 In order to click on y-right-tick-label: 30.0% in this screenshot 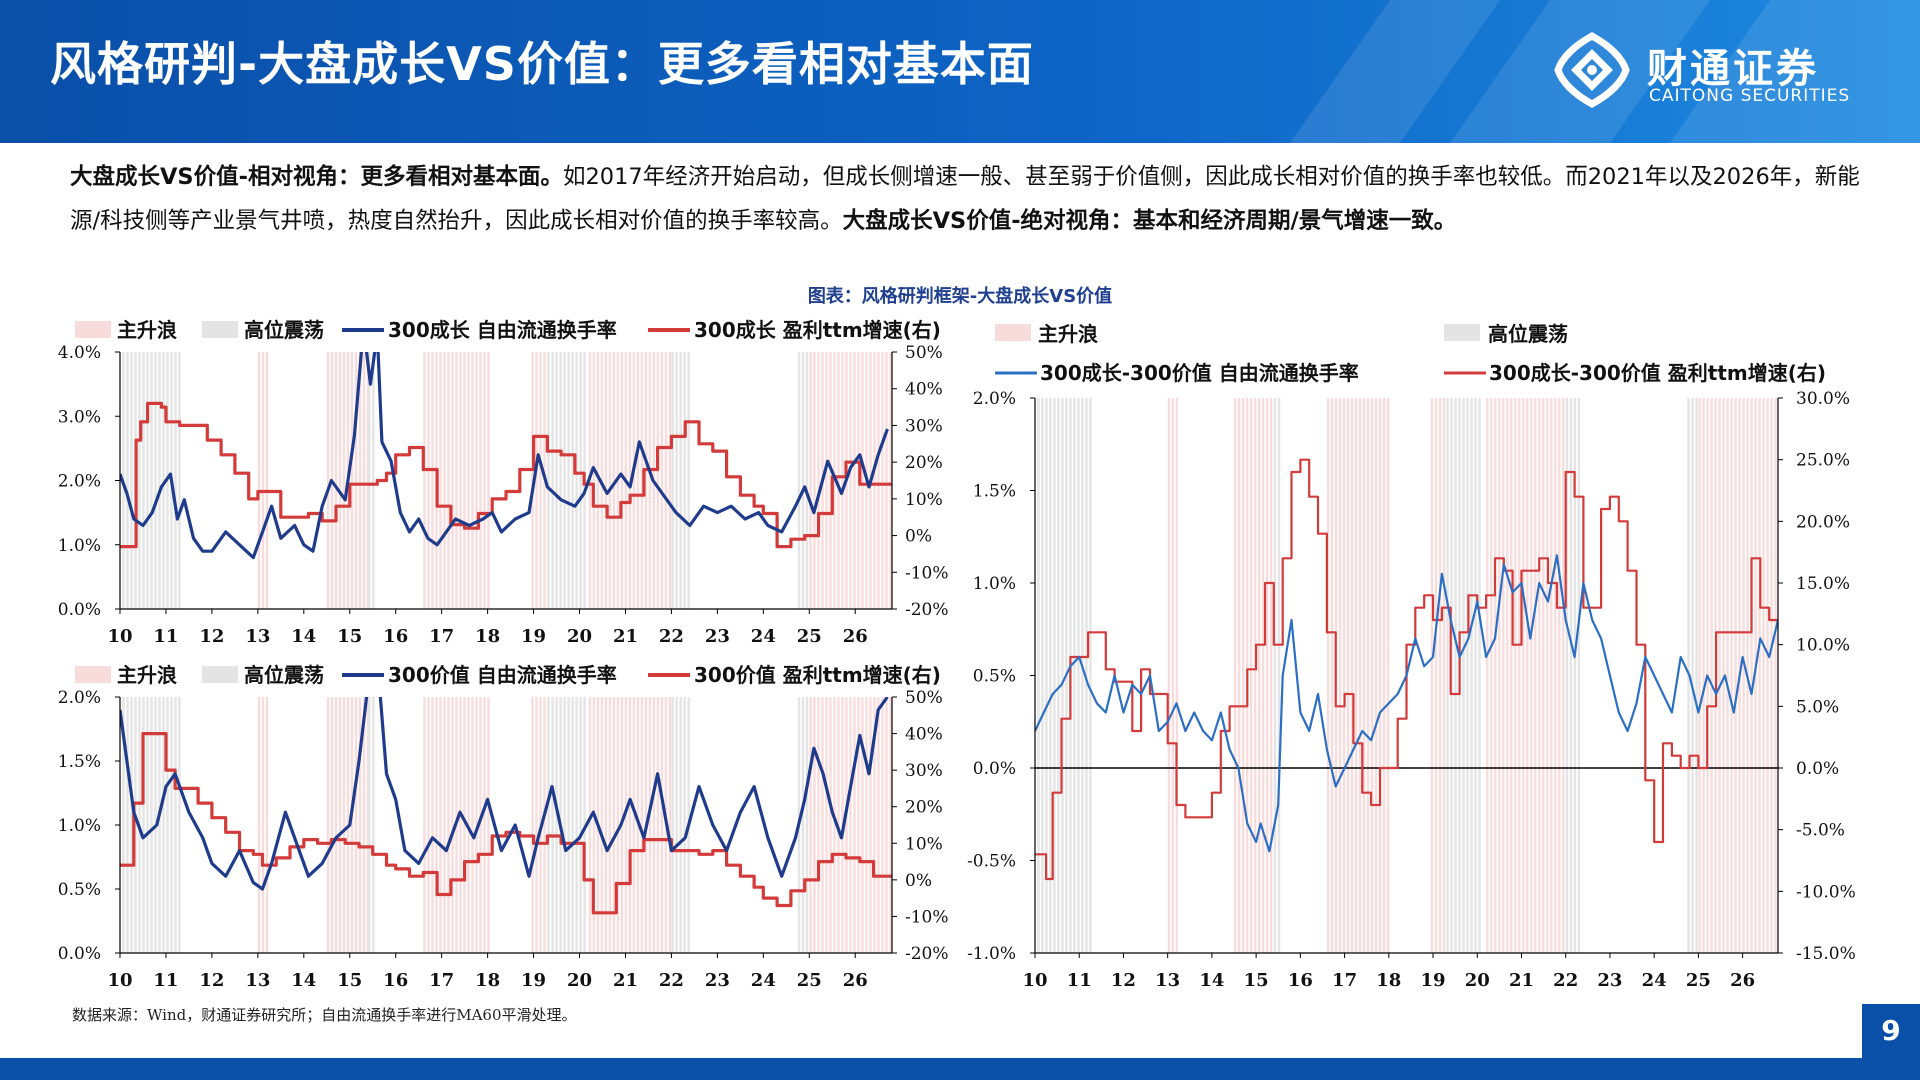, I will do `click(1823, 399)`.